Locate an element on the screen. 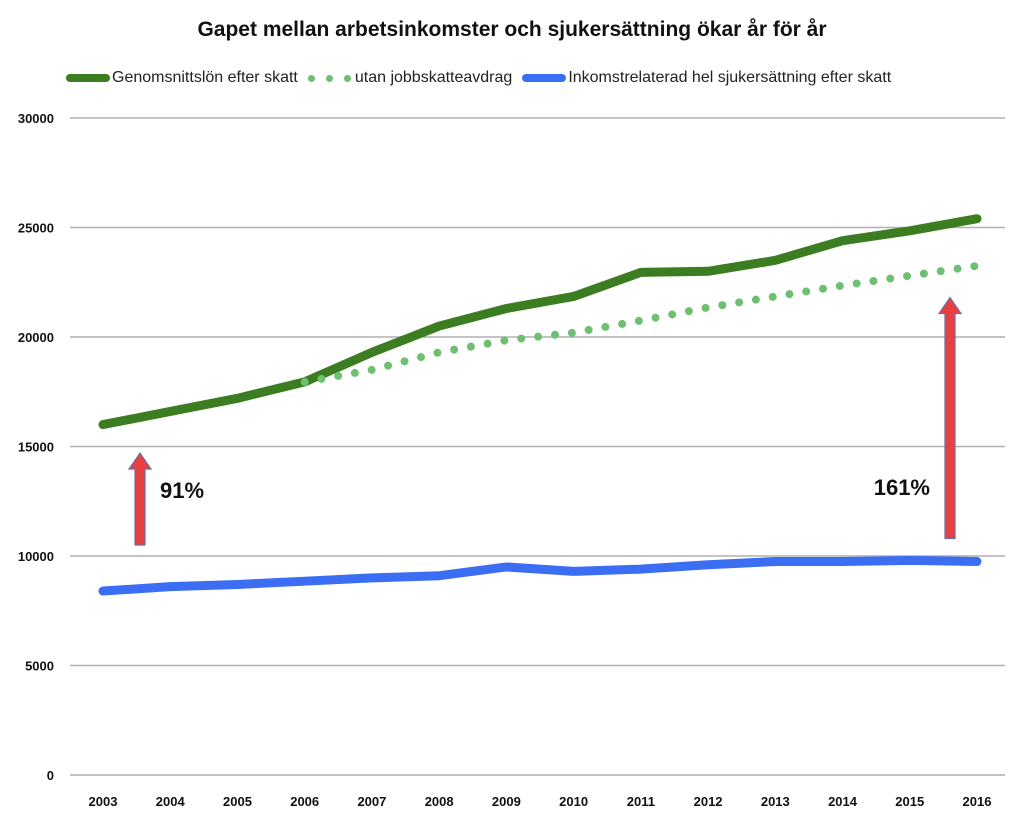 The width and height of the screenshot is (1024, 815). x-tick-label: 2007 is located at coordinates (371, 801).